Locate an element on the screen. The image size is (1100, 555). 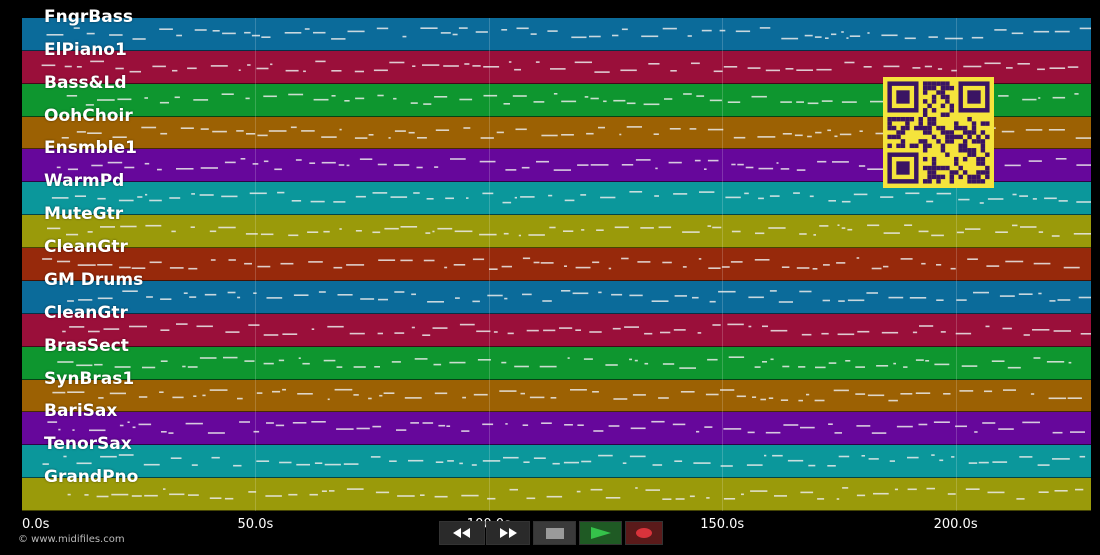
fast-forward-icon is located at coordinates (508, 533).